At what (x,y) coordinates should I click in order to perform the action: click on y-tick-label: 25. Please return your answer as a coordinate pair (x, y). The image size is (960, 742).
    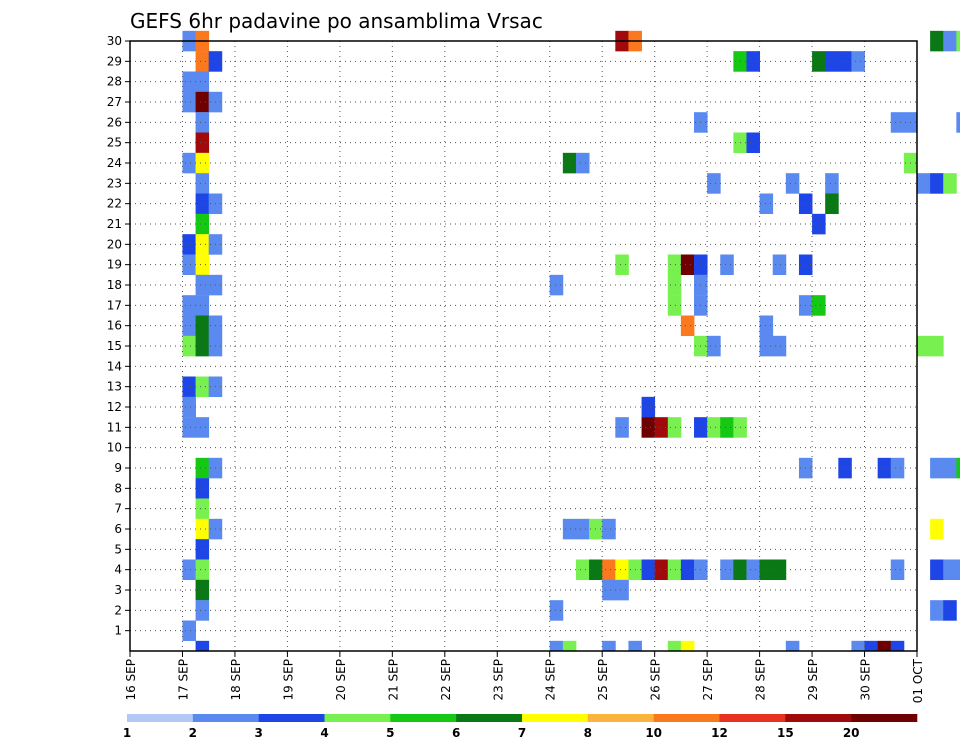
    Looking at the image, I should click on (114, 143).